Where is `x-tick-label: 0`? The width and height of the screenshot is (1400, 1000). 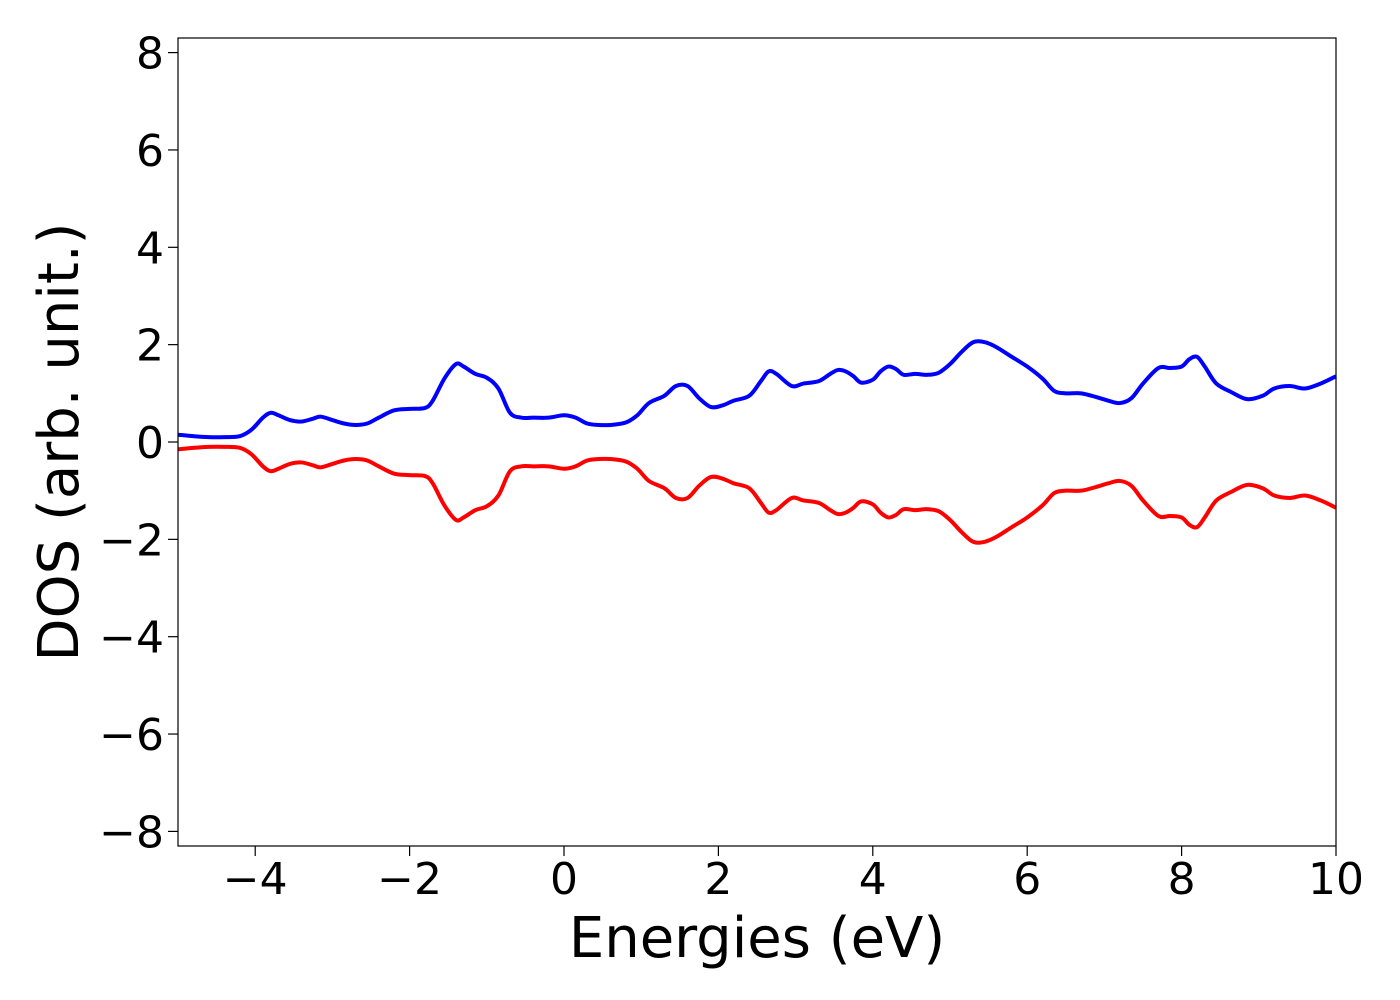 x-tick-label: 0 is located at coordinates (564, 879).